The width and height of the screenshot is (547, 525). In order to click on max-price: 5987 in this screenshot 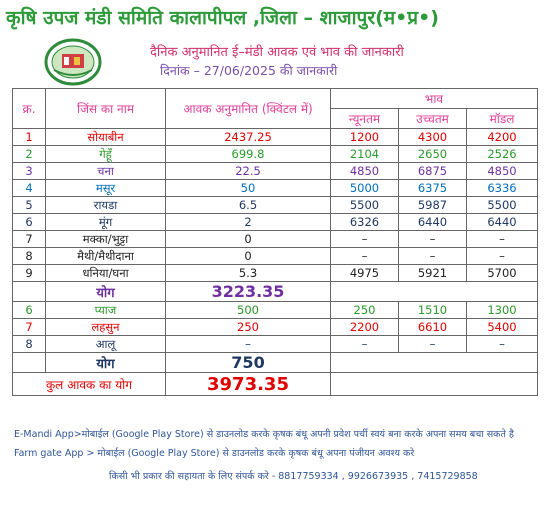, I will do `click(432, 205)`.